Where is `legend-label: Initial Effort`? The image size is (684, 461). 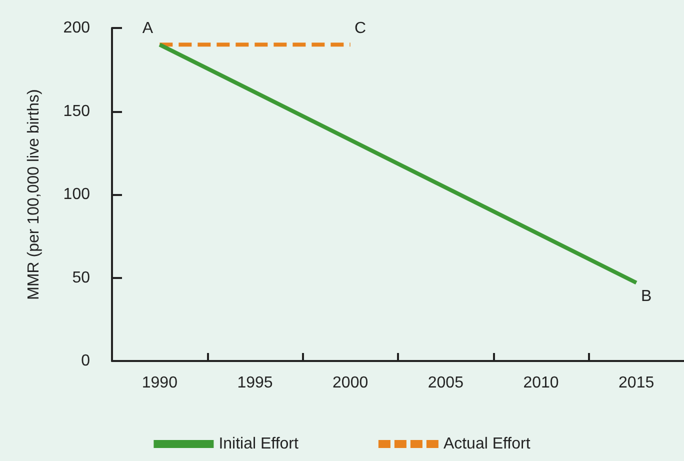
legend-label: Initial Effort is located at coordinates (258, 444).